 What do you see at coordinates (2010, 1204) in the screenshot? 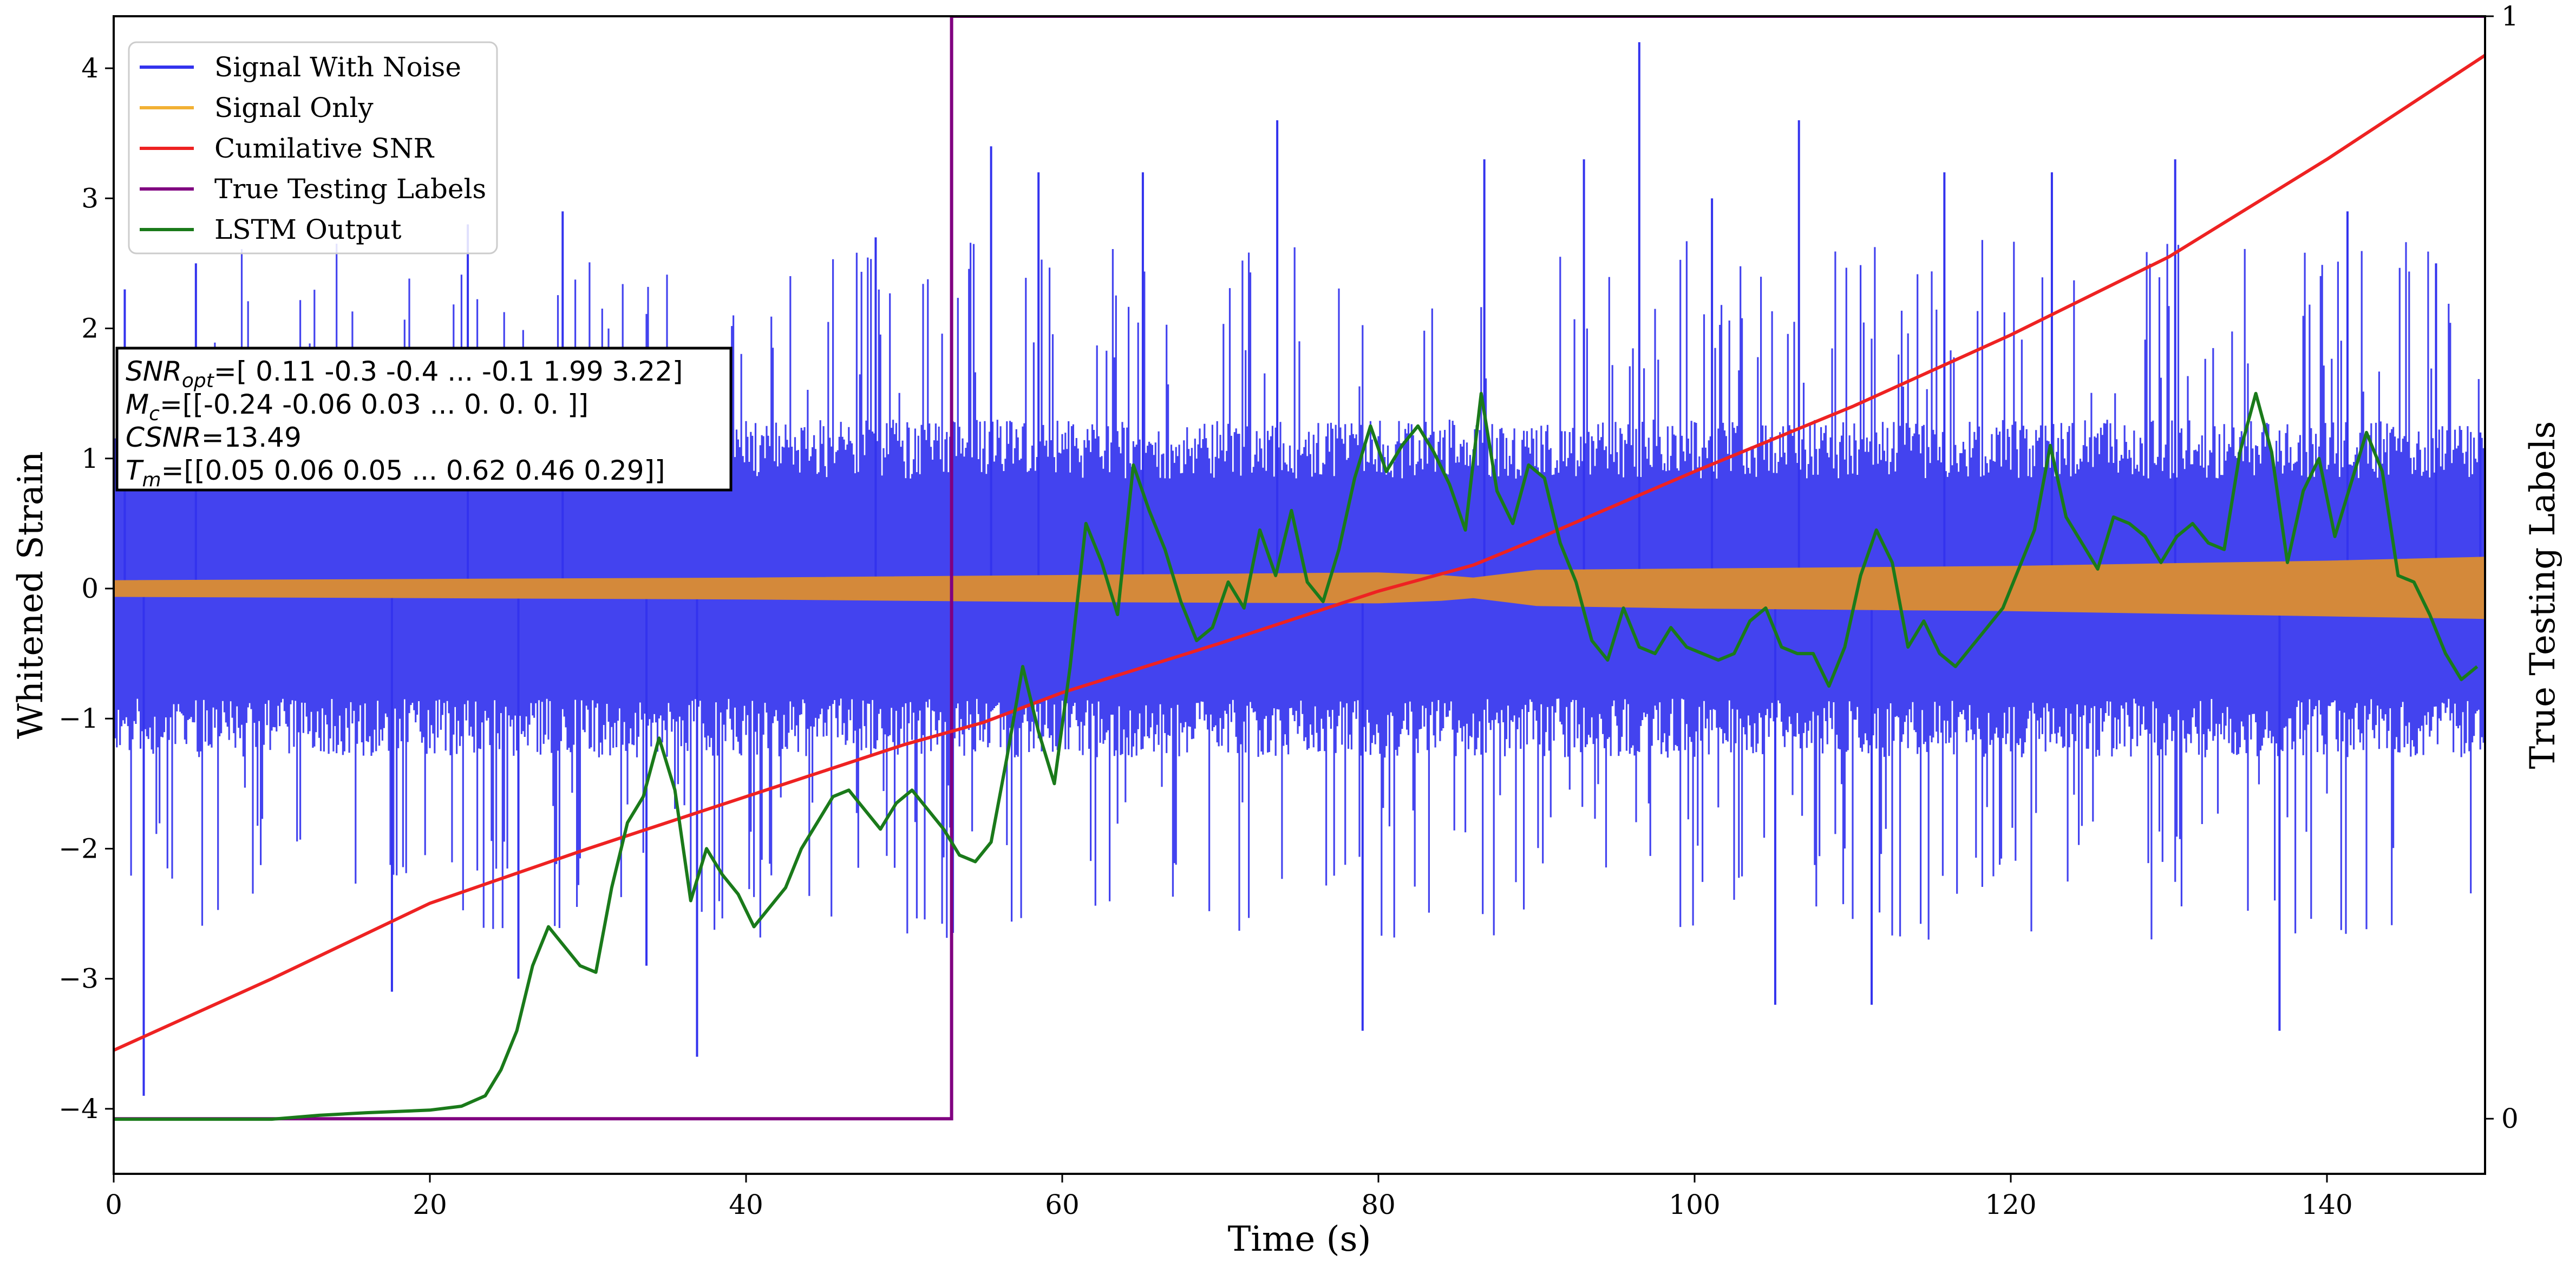
I see `x-tick-label: 120` at bounding box center [2010, 1204].